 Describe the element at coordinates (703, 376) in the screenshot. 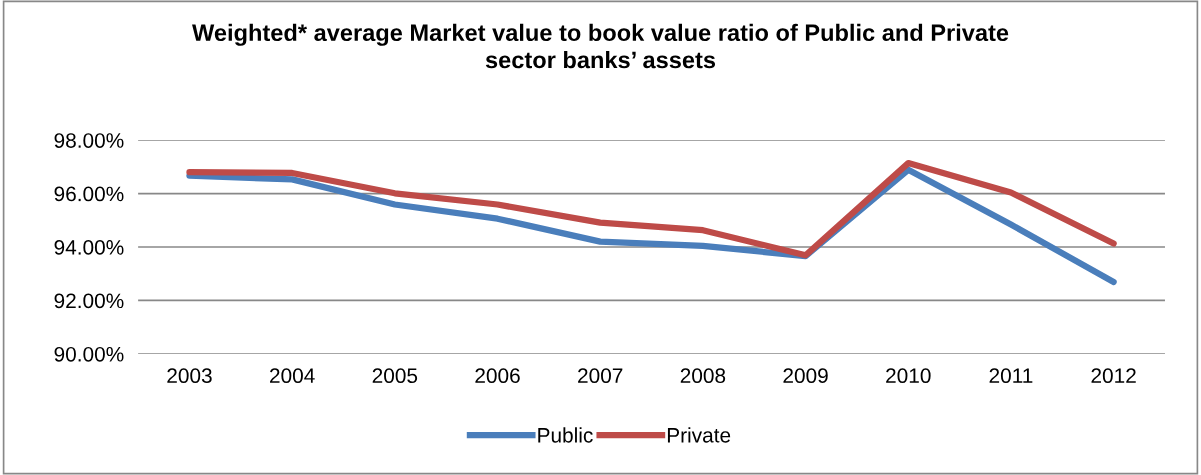

I see `x-tick-label: 2008` at that location.